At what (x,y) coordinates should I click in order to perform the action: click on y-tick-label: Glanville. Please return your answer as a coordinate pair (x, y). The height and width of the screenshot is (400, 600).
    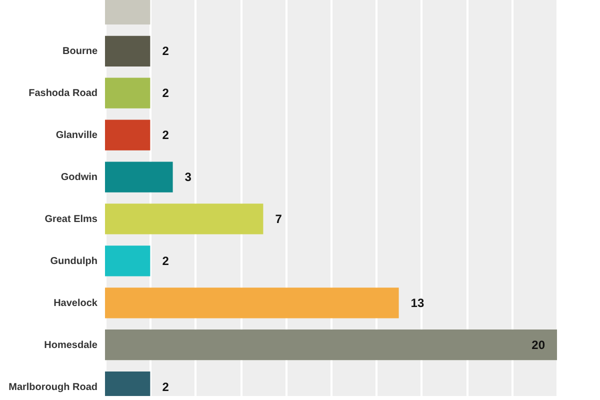
    Looking at the image, I should click on (77, 136).